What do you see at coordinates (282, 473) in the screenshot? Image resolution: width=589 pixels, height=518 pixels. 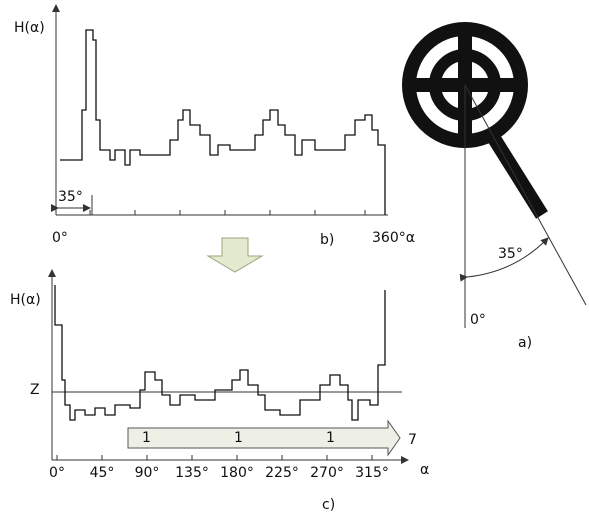 I see `x-tick-label: 225°` at bounding box center [282, 473].